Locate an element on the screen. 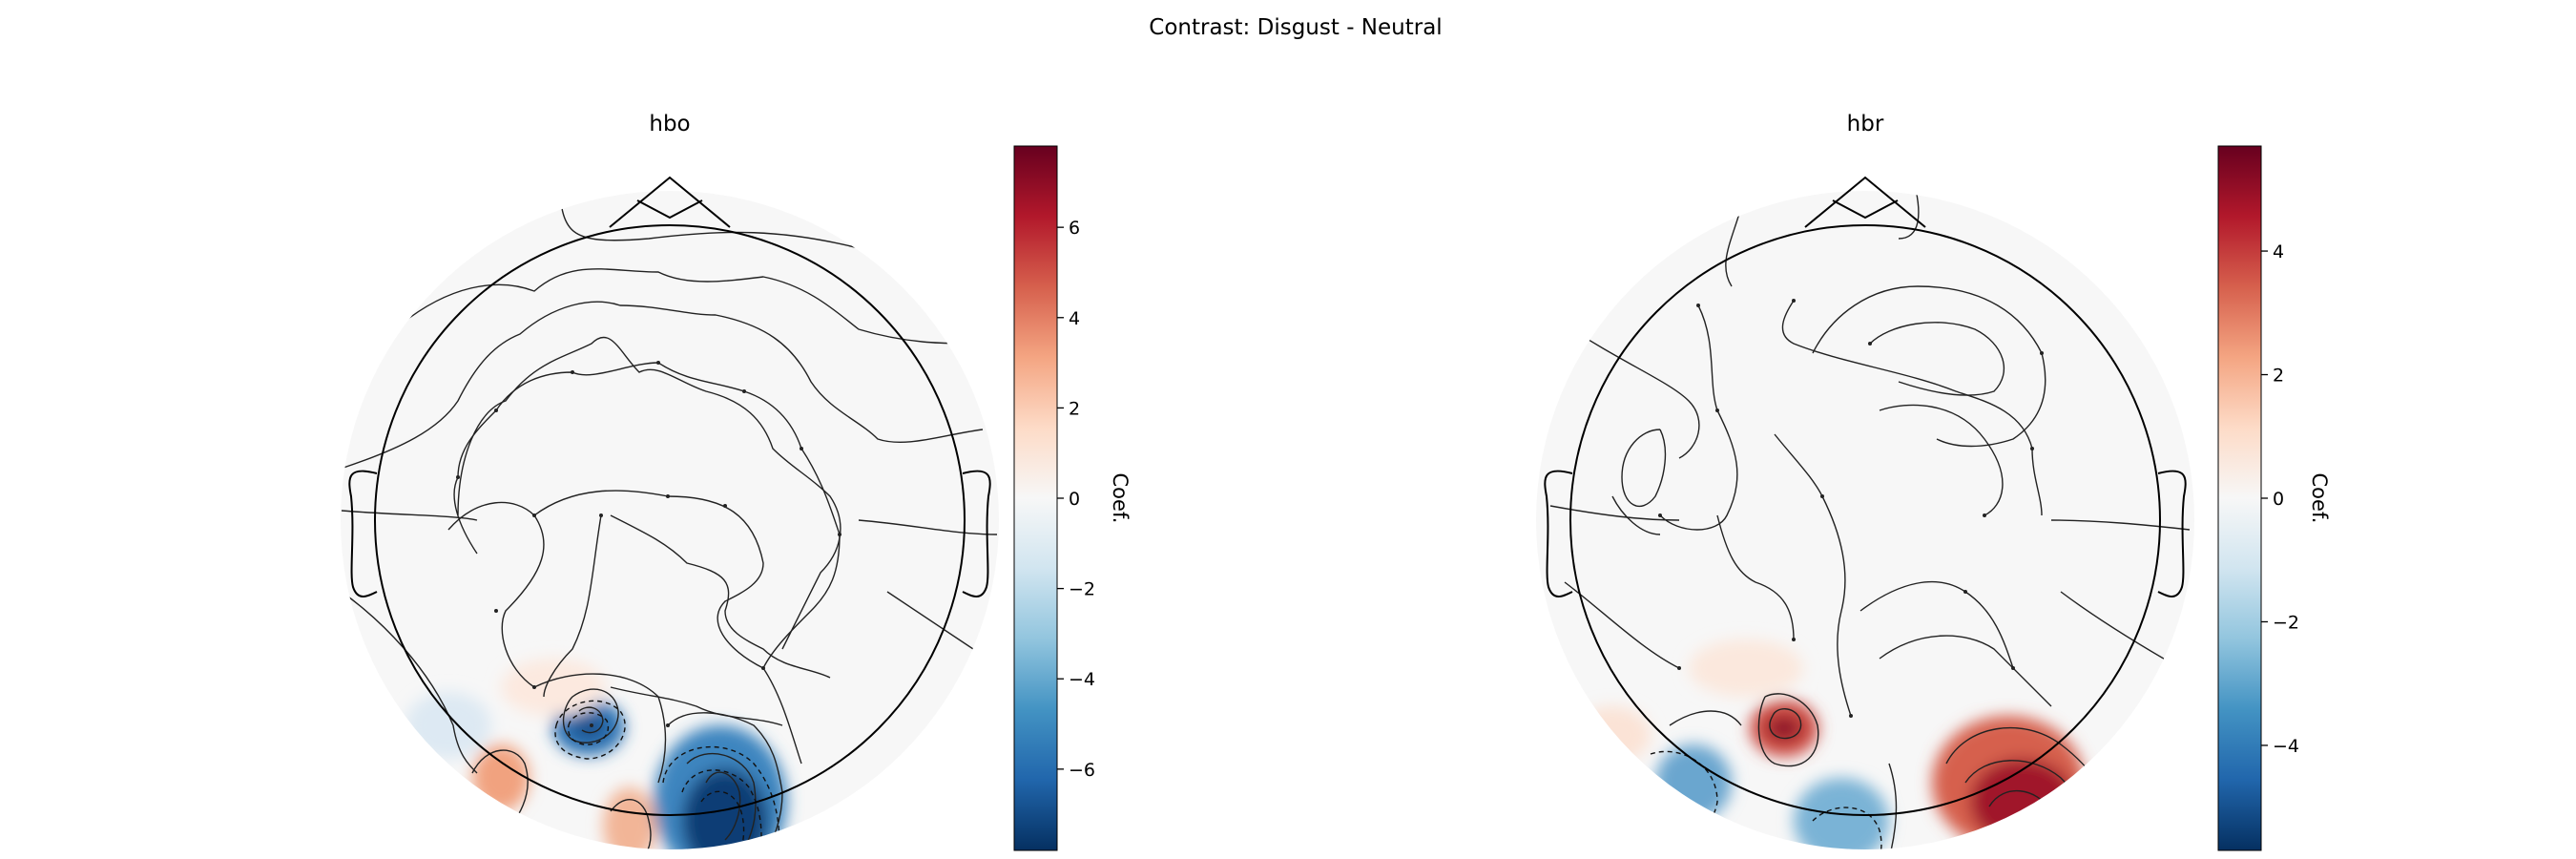 The height and width of the screenshot is (859, 2576). panel-title-hbo: hbo is located at coordinates (669, 124).